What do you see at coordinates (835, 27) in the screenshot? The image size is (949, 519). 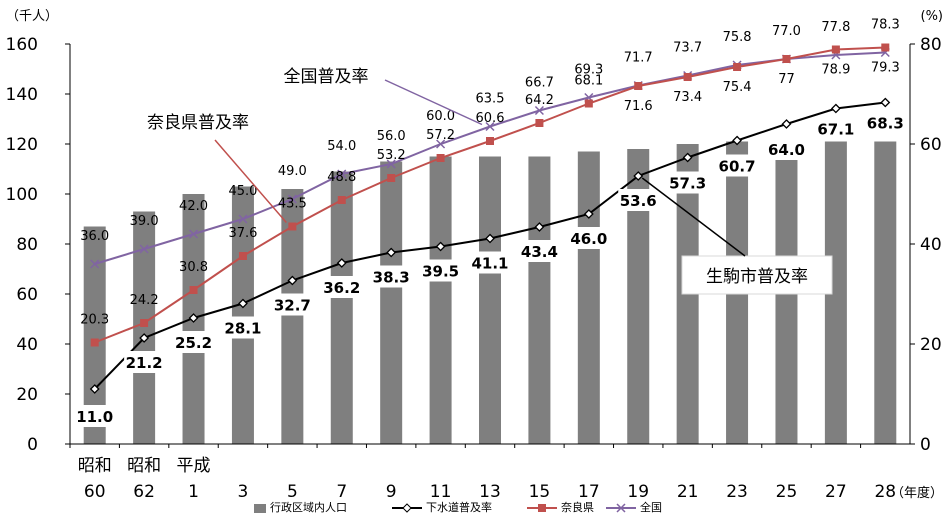 I see `national-value-label: 77.8` at bounding box center [835, 27].